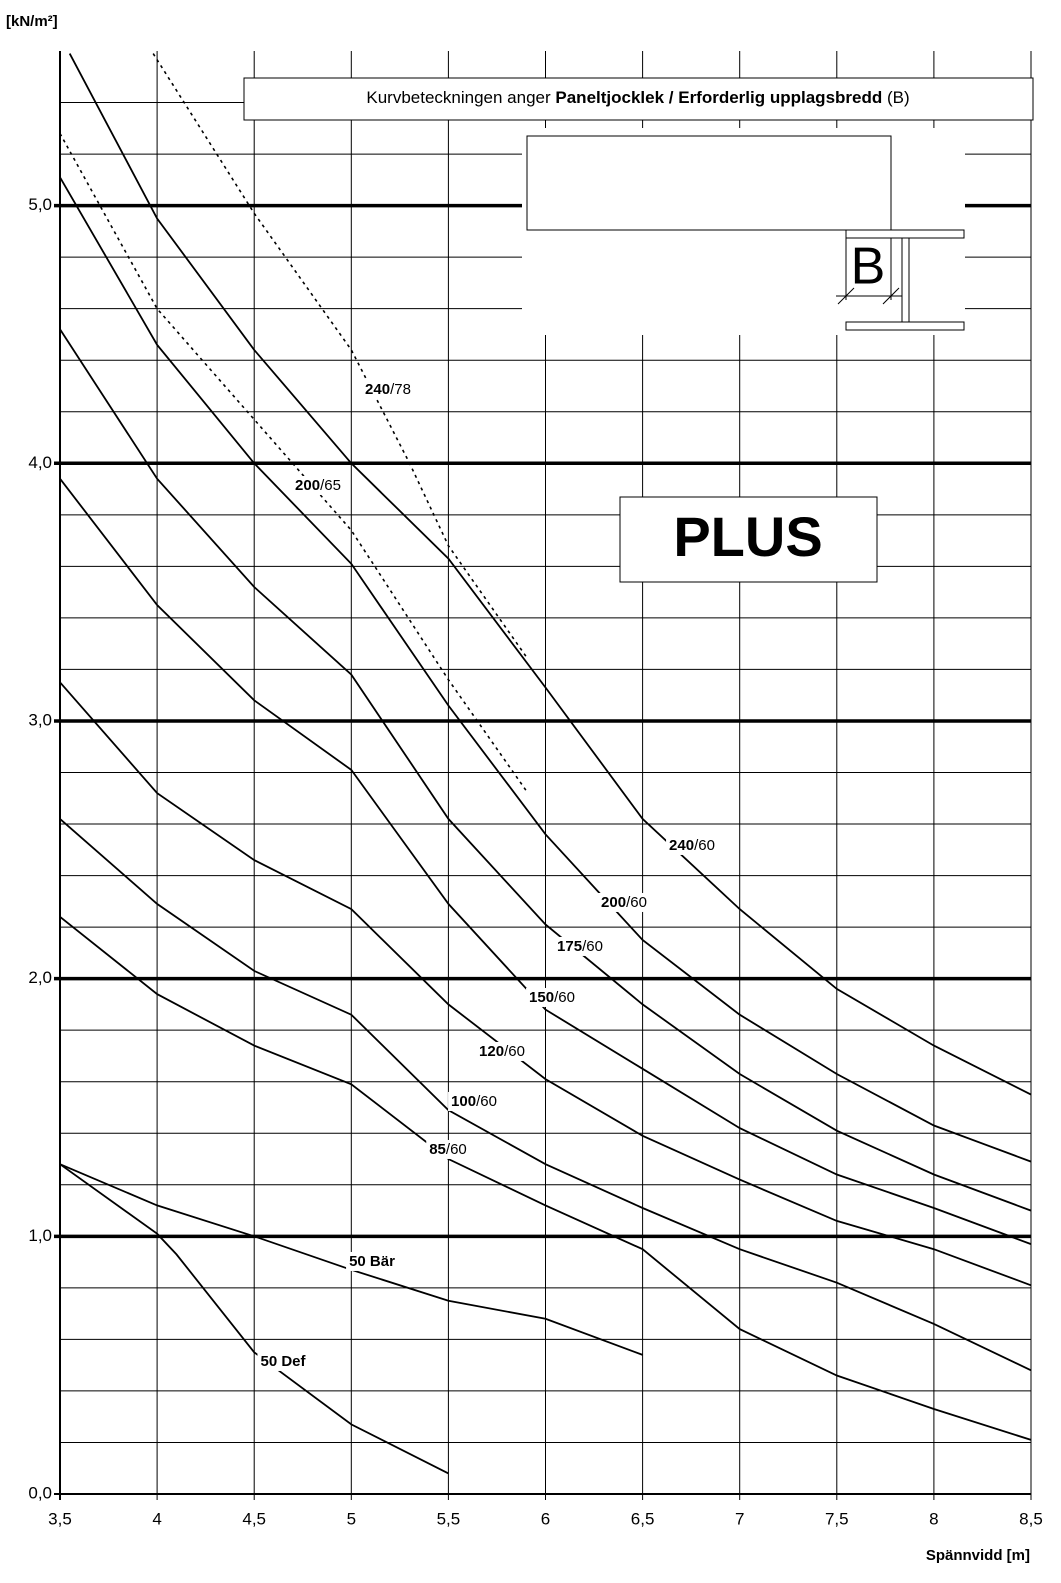  What do you see at coordinates (491, 1051) in the screenshot?
I see `curve-label-part: 120` at bounding box center [491, 1051].